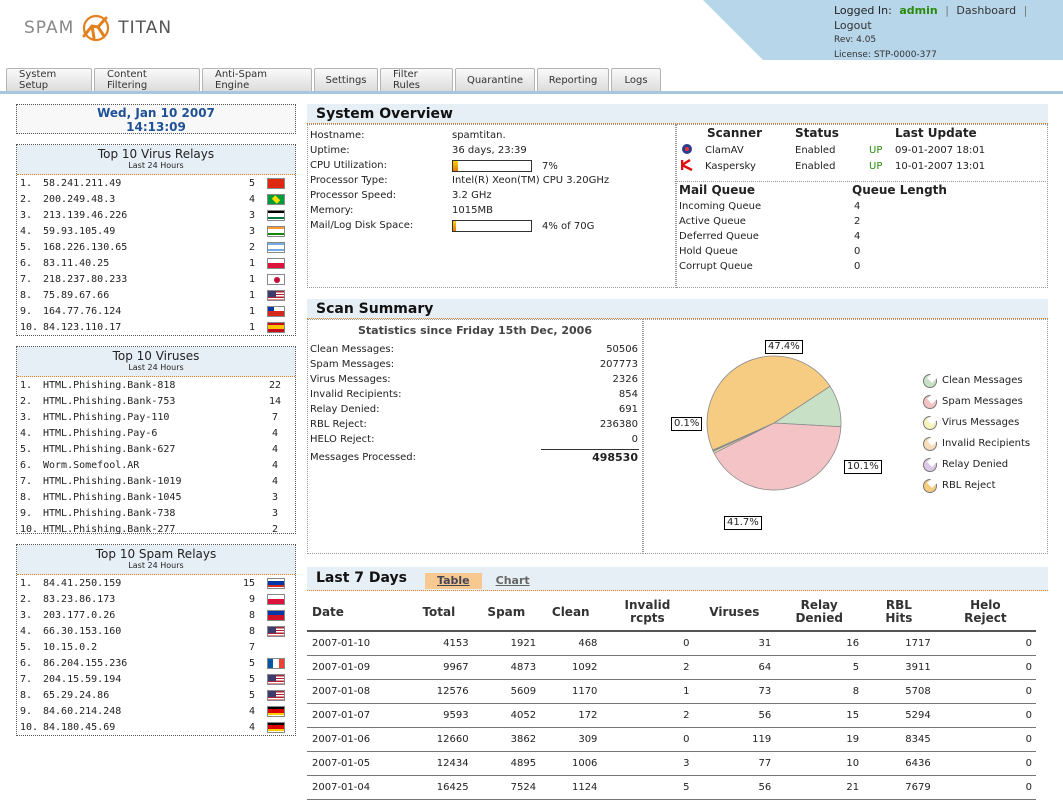  I want to click on info-value-wrap: 1015MB, so click(472, 210).